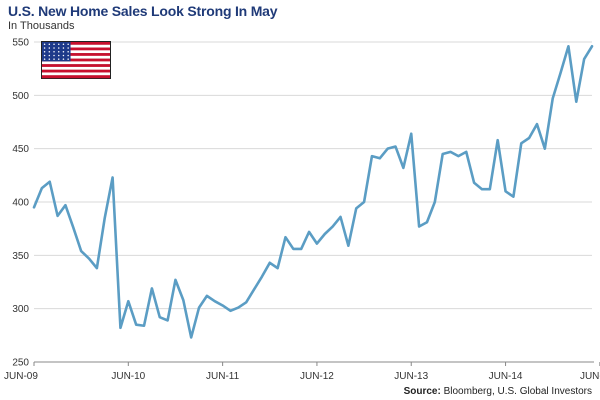  Describe the element at coordinates (317, 376) in the screenshot. I see `x-tick-label-3: JUN-12` at that location.